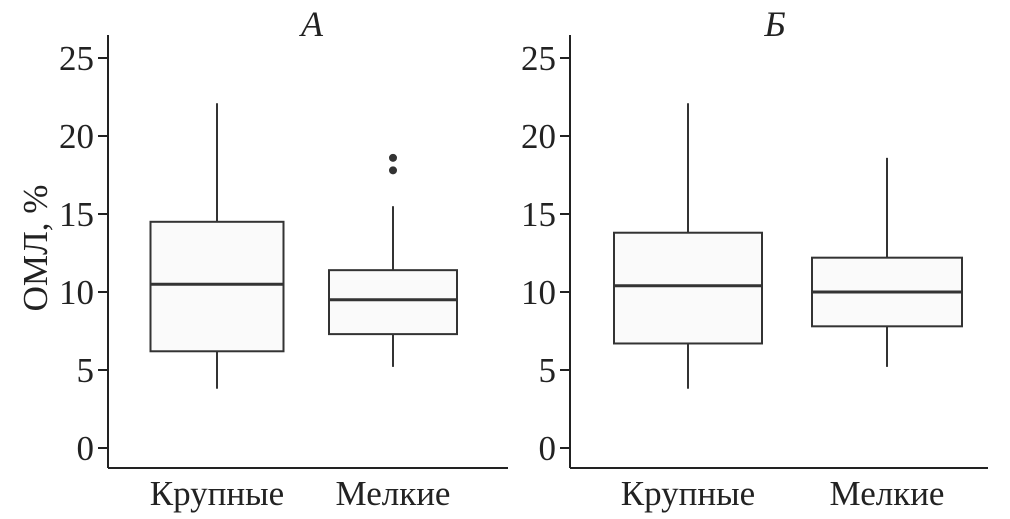  Describe the element at coordinates (311, 24) in the screenshot. I see `panel-title: А` at that location.